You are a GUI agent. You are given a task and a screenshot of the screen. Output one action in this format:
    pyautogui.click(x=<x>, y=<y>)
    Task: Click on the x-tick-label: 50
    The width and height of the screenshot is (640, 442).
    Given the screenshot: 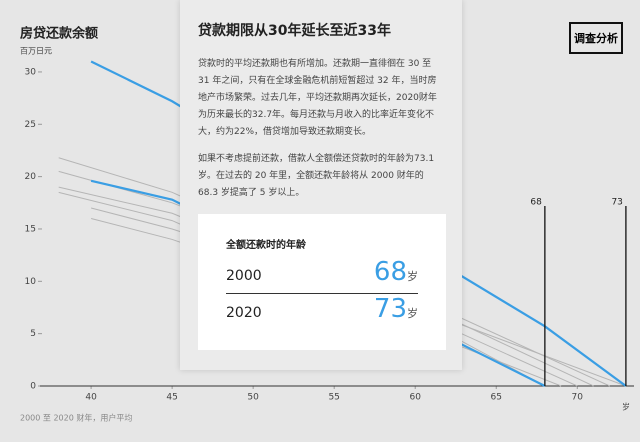 What is the action you would take?
    pyautogui.click(x=253, y=398)
    